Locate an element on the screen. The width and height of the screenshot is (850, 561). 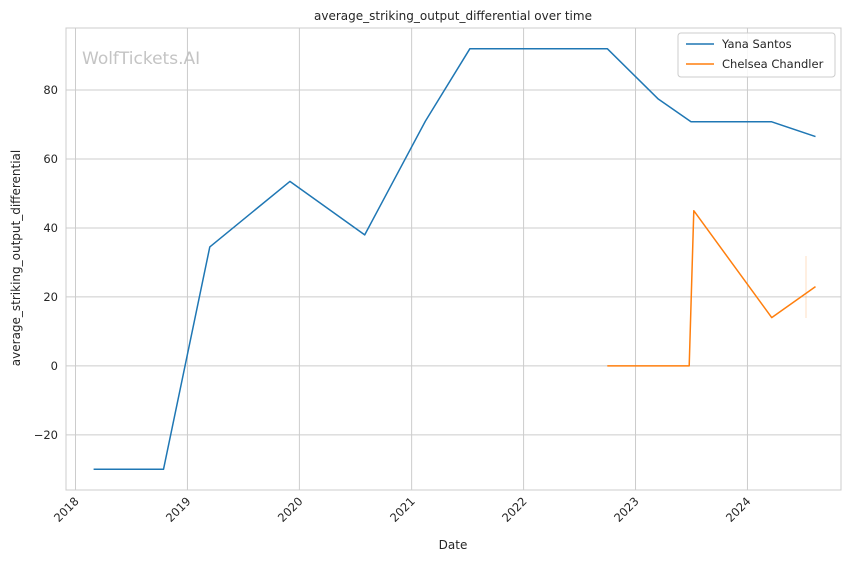
y-tick-label: 60 is located at coordinates (50, 159).